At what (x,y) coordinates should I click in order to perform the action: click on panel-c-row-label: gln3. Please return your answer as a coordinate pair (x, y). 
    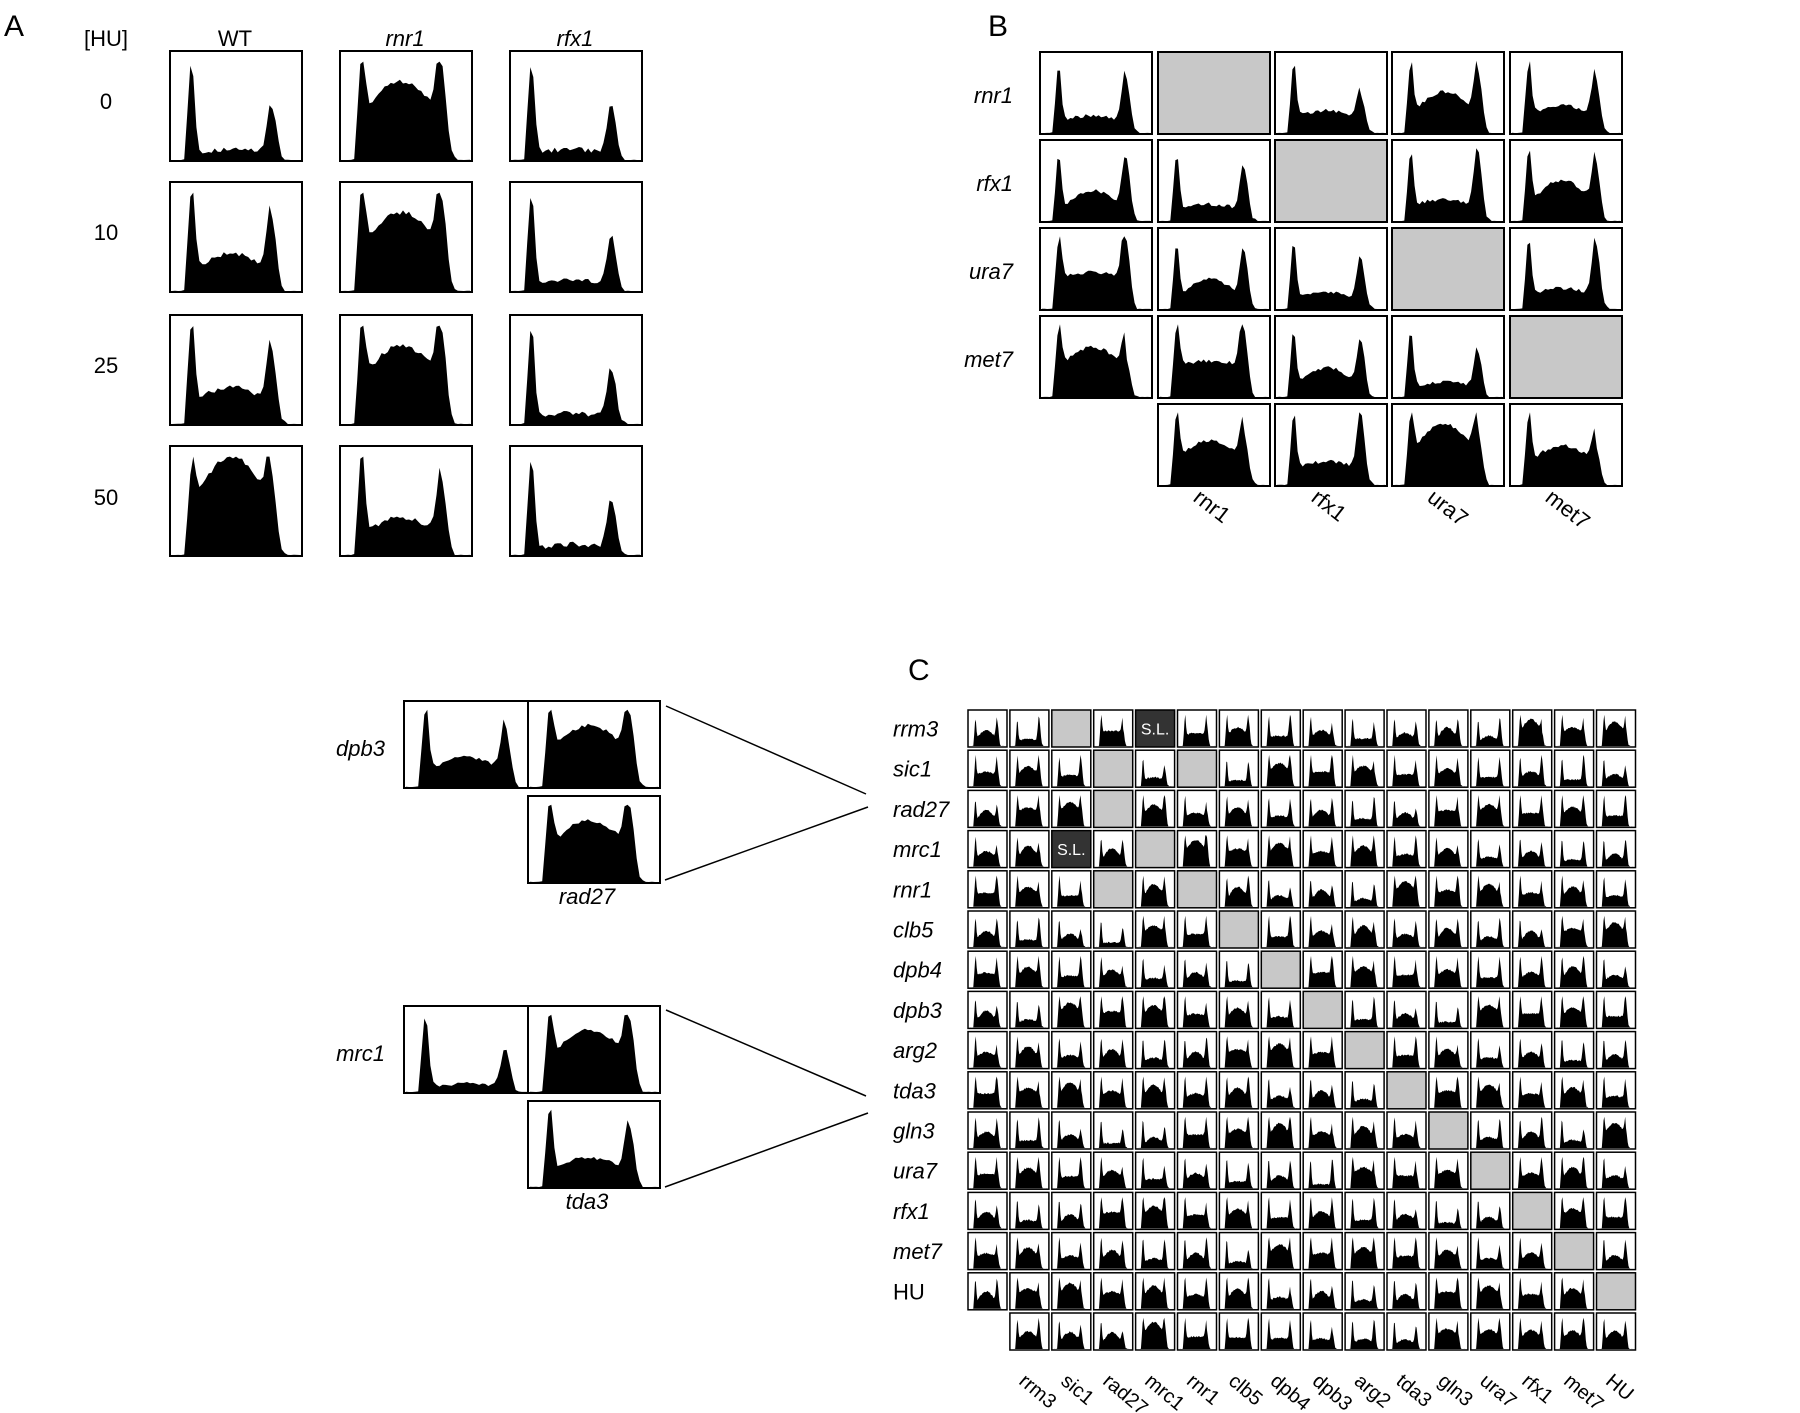
    Looking at the image, I should click on (914, 1131).